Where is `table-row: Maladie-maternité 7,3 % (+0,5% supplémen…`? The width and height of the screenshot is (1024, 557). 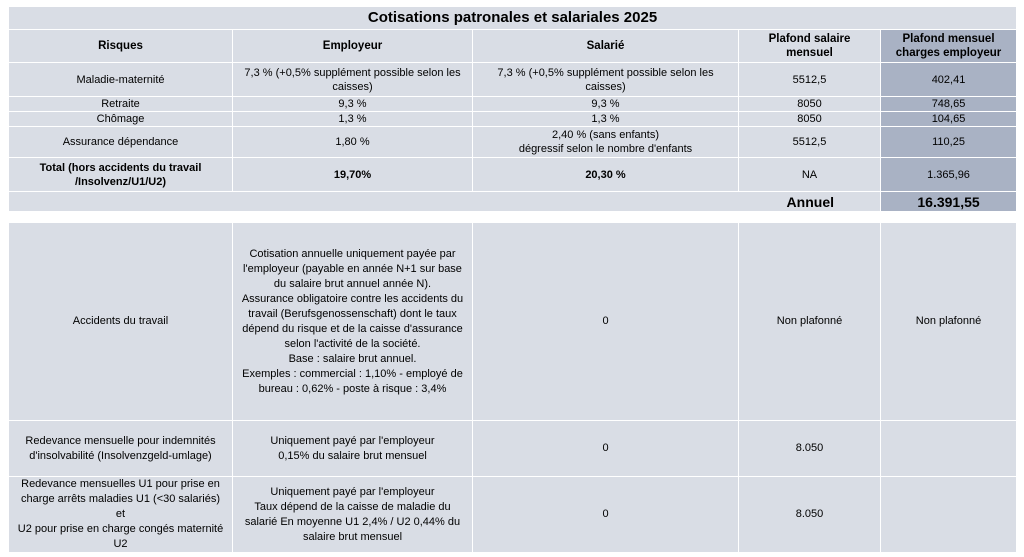 table-row: Maladie-maternité 7,3 % (+0,5% supplémen… is located at coordinates (513, 79).